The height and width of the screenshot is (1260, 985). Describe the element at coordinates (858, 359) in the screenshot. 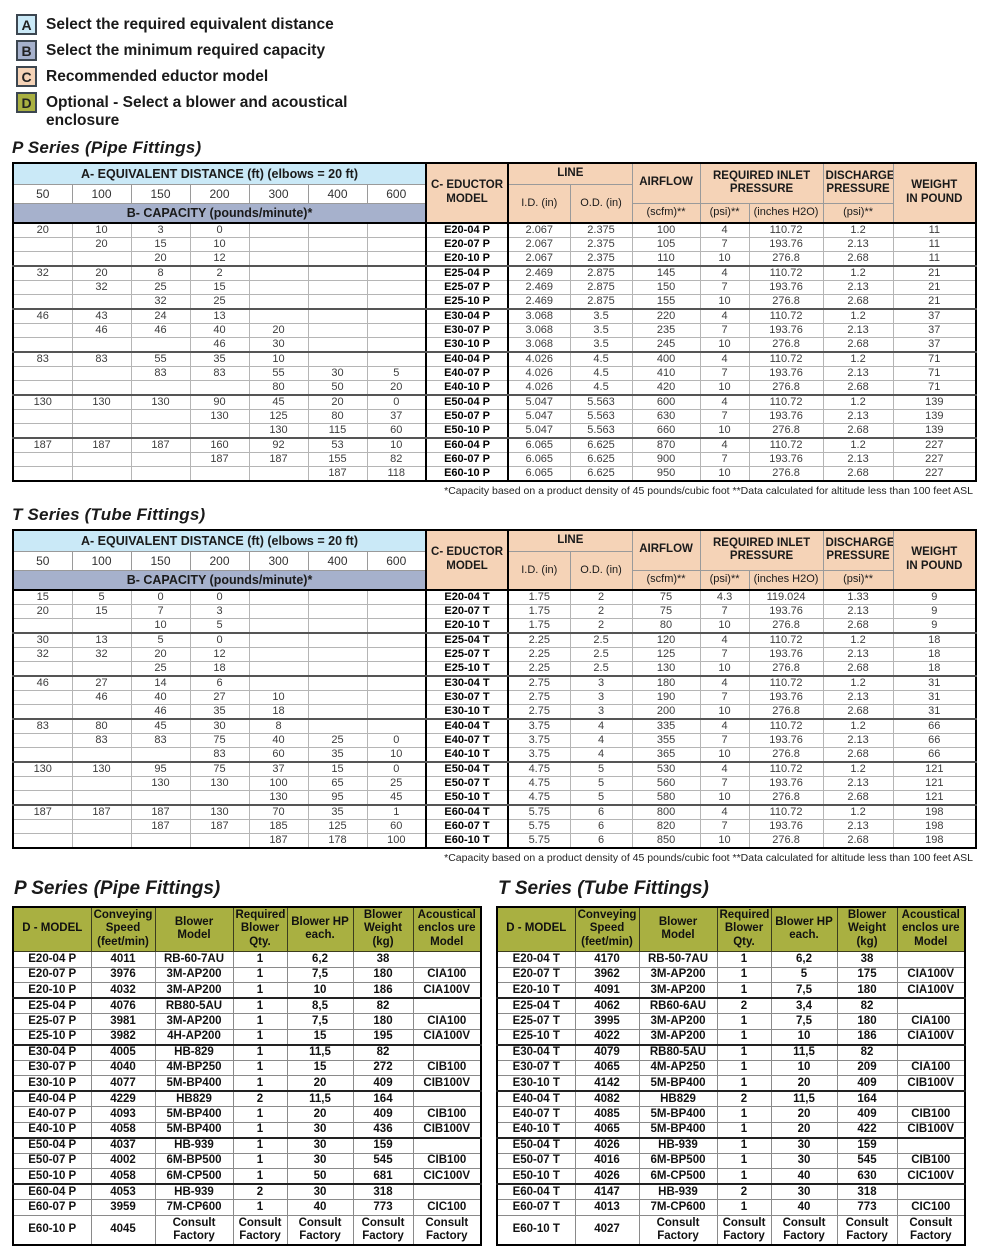

I see `spec-cell: 1.2` at that location.